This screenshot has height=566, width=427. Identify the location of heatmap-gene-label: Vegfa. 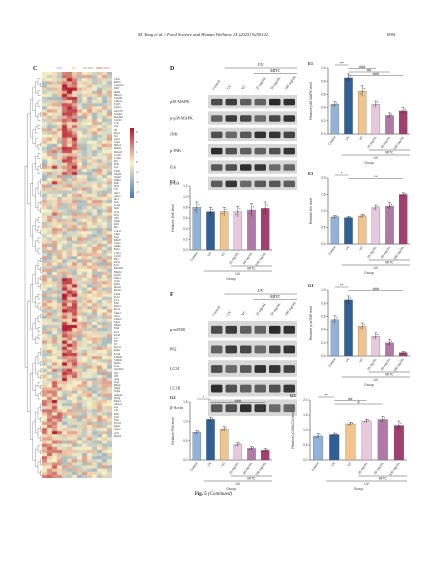
(117, 392).